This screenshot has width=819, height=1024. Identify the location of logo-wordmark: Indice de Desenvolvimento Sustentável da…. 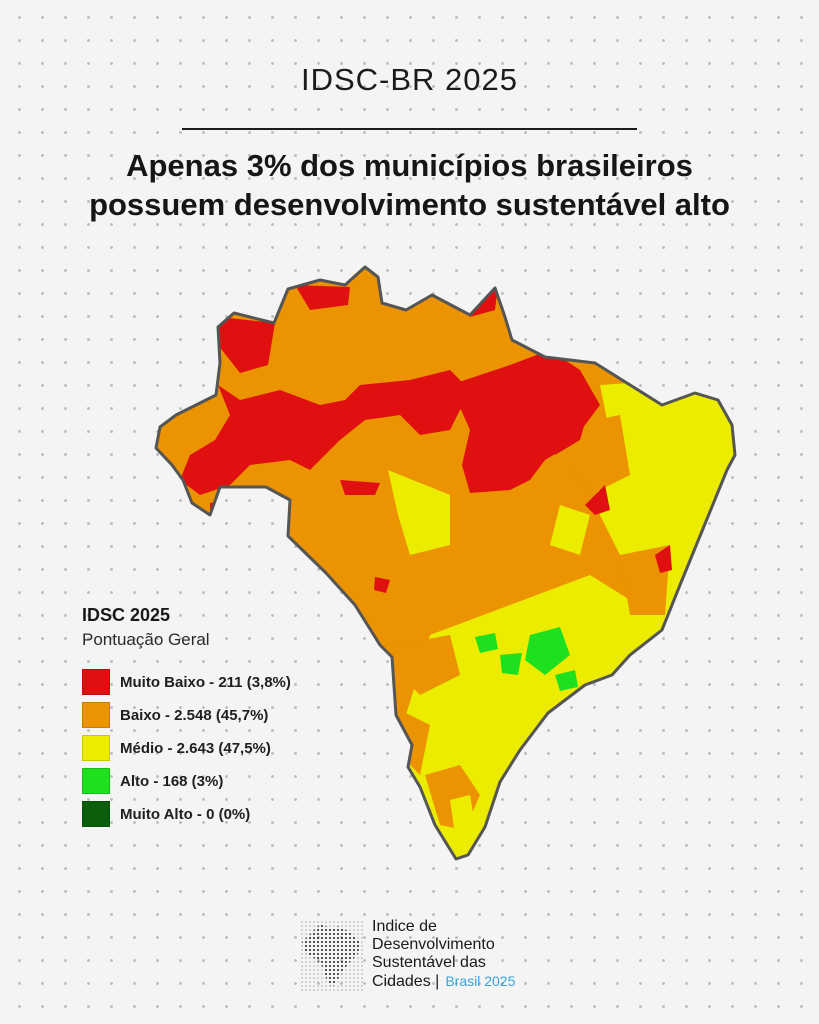
(443, 954).